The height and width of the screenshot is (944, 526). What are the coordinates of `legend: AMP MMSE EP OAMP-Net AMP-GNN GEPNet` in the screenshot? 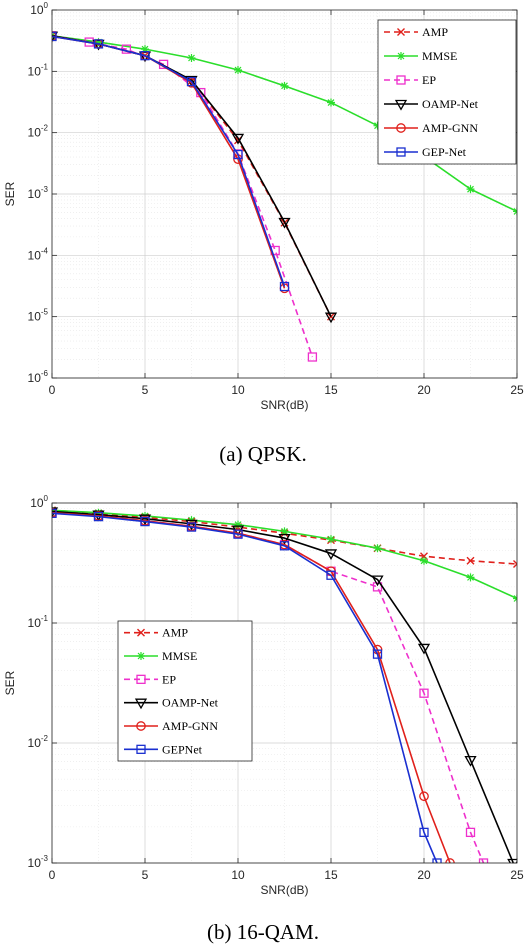 It's located at (185, 691).